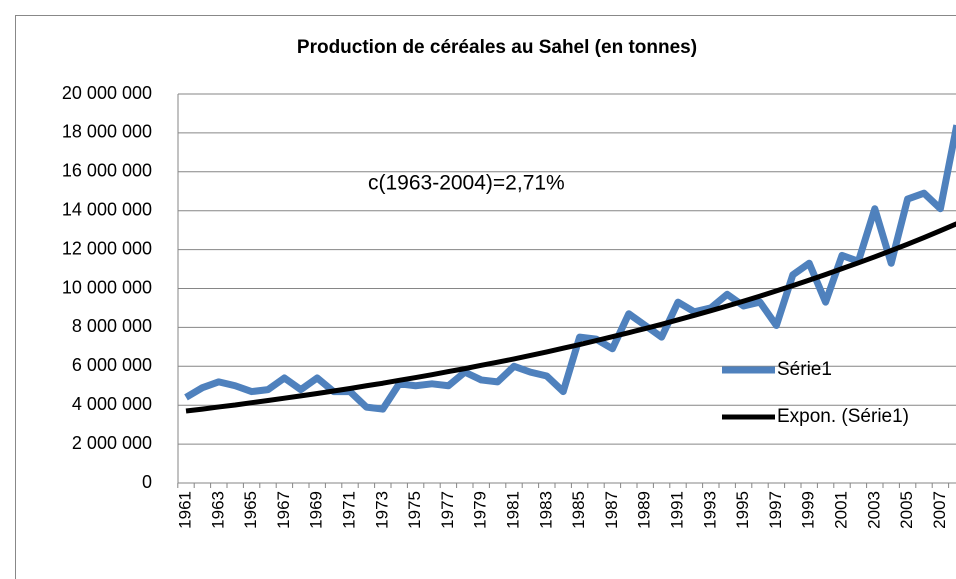 The width and height of the screenshot is (956, 579). Describe the element at coordinates (873, 510) in the screenshot. I see `x-tick-label: 2003` at that location.